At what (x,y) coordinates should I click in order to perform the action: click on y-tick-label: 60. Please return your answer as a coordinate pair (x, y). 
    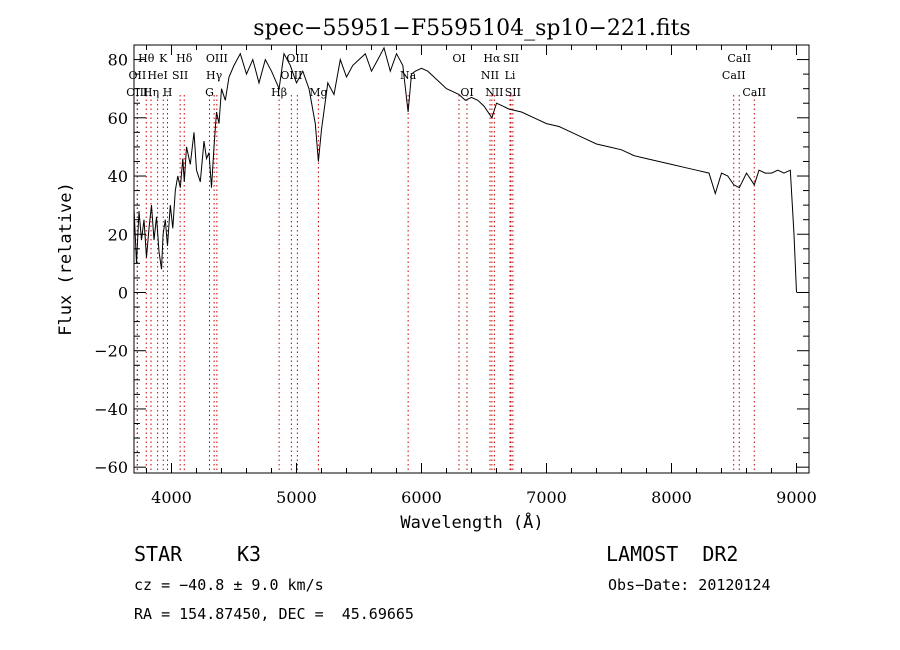
    Looking at the image, I should click on (118, 118).